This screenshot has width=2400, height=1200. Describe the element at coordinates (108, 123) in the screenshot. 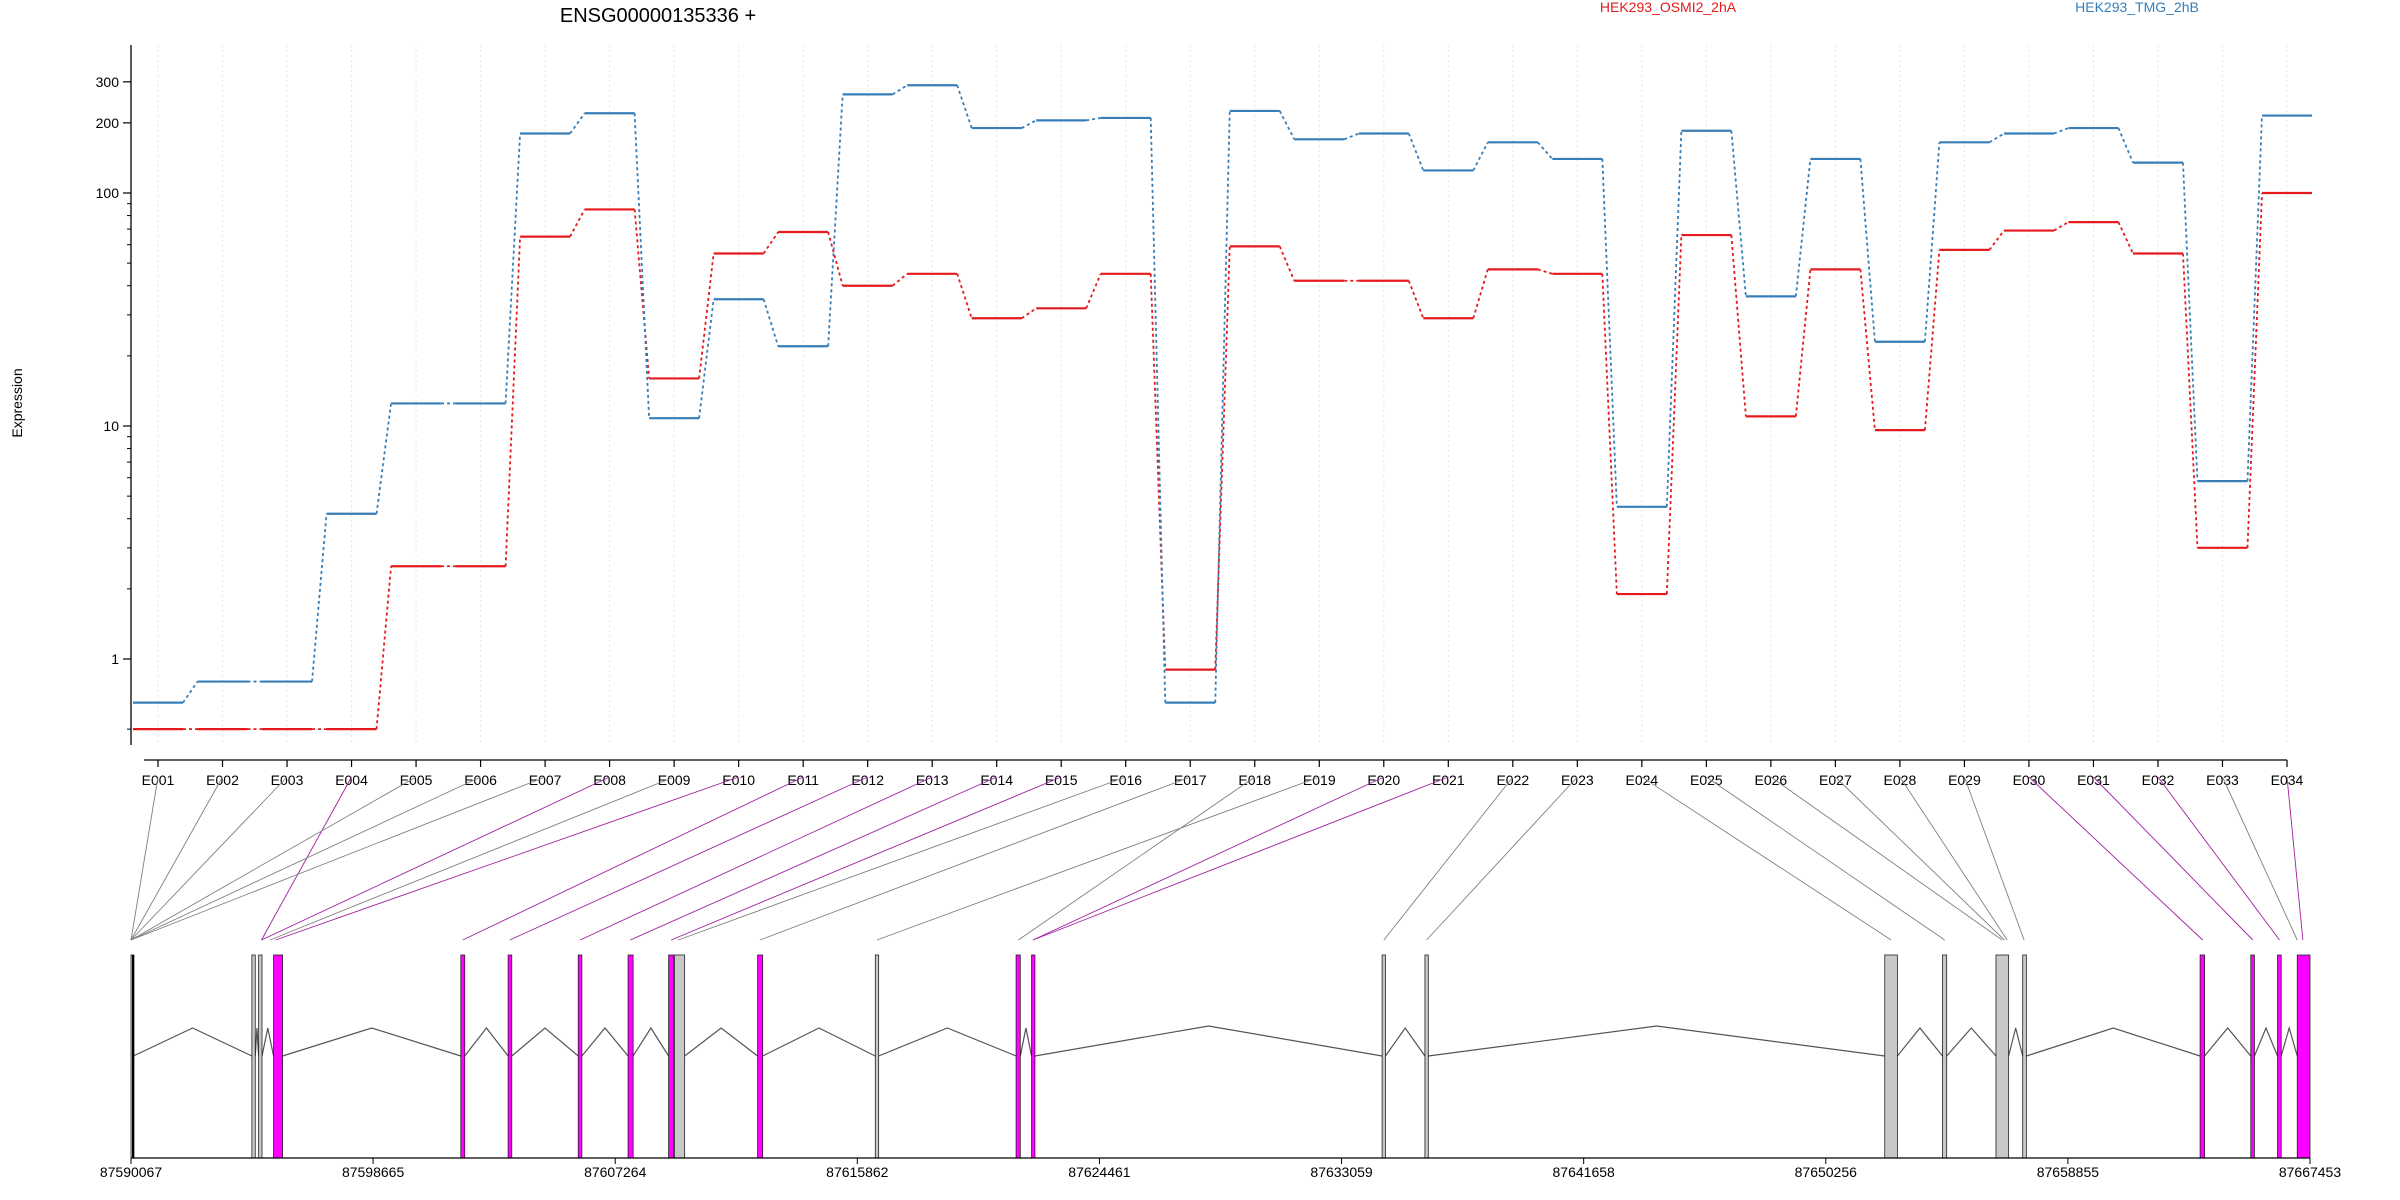

I see `y-tick-label: 200` at that location.